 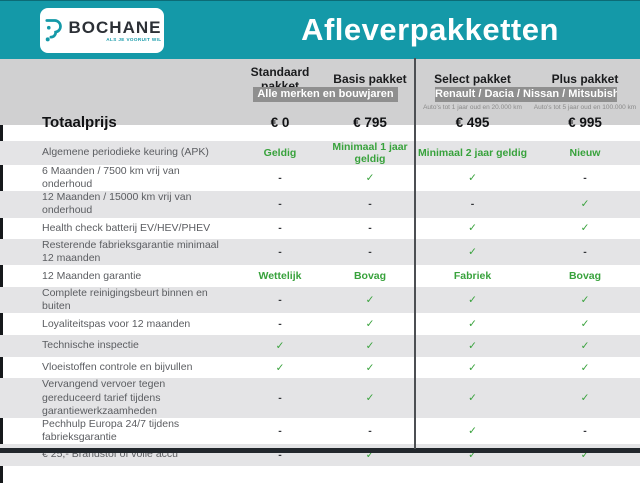 What do you see at coordinates (320, 324) in the screenshot?
I see `table-row: Loyaliteitspas voor 12 maanden - ✓ ✓ ✓` at bounding box center [320, 324].